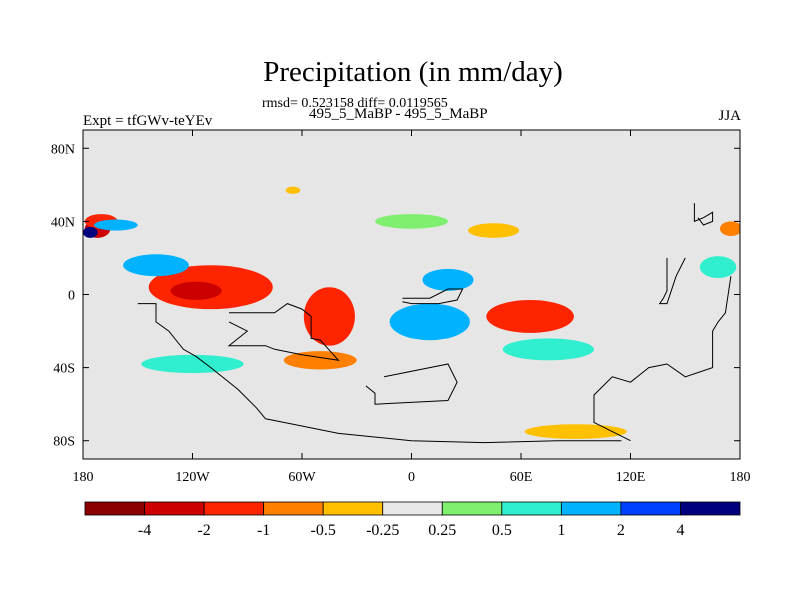 This screenshot has height=600, width=800. I want to click on colorbar-label-4: -0.25, so click(382, 530).